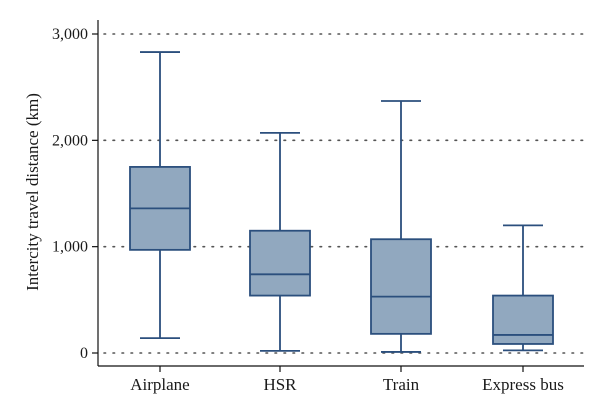 The image size is (600, 416). Describe the element at coordinates (523, 384) in the screenshot. I see `x-category-label-express-bus: Express bus` at that location.